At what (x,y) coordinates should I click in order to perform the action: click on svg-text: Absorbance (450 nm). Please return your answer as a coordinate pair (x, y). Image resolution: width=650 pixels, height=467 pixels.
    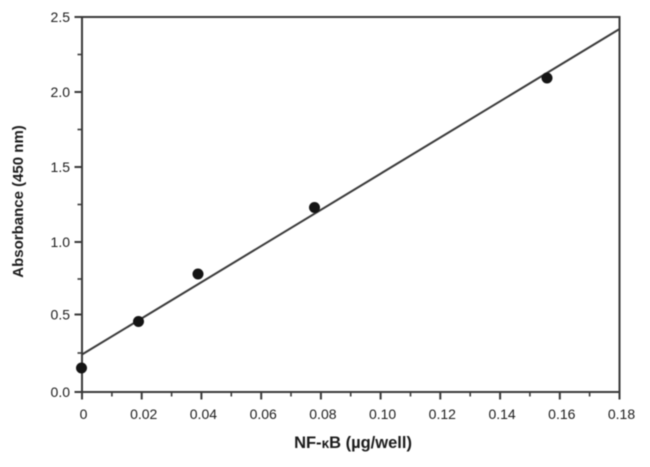
    Looking at the image, I should click on (18, 201).